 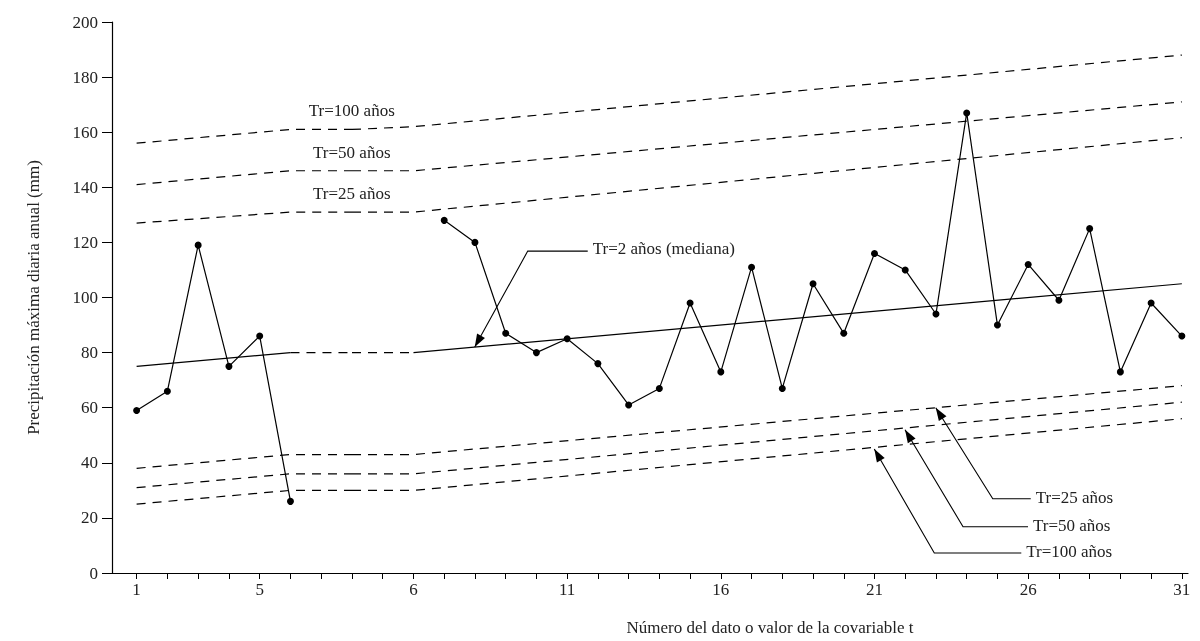 I want to click on y-axis-title: Precipitación máxima diaria anual (mm), so click(x=33, y=297).